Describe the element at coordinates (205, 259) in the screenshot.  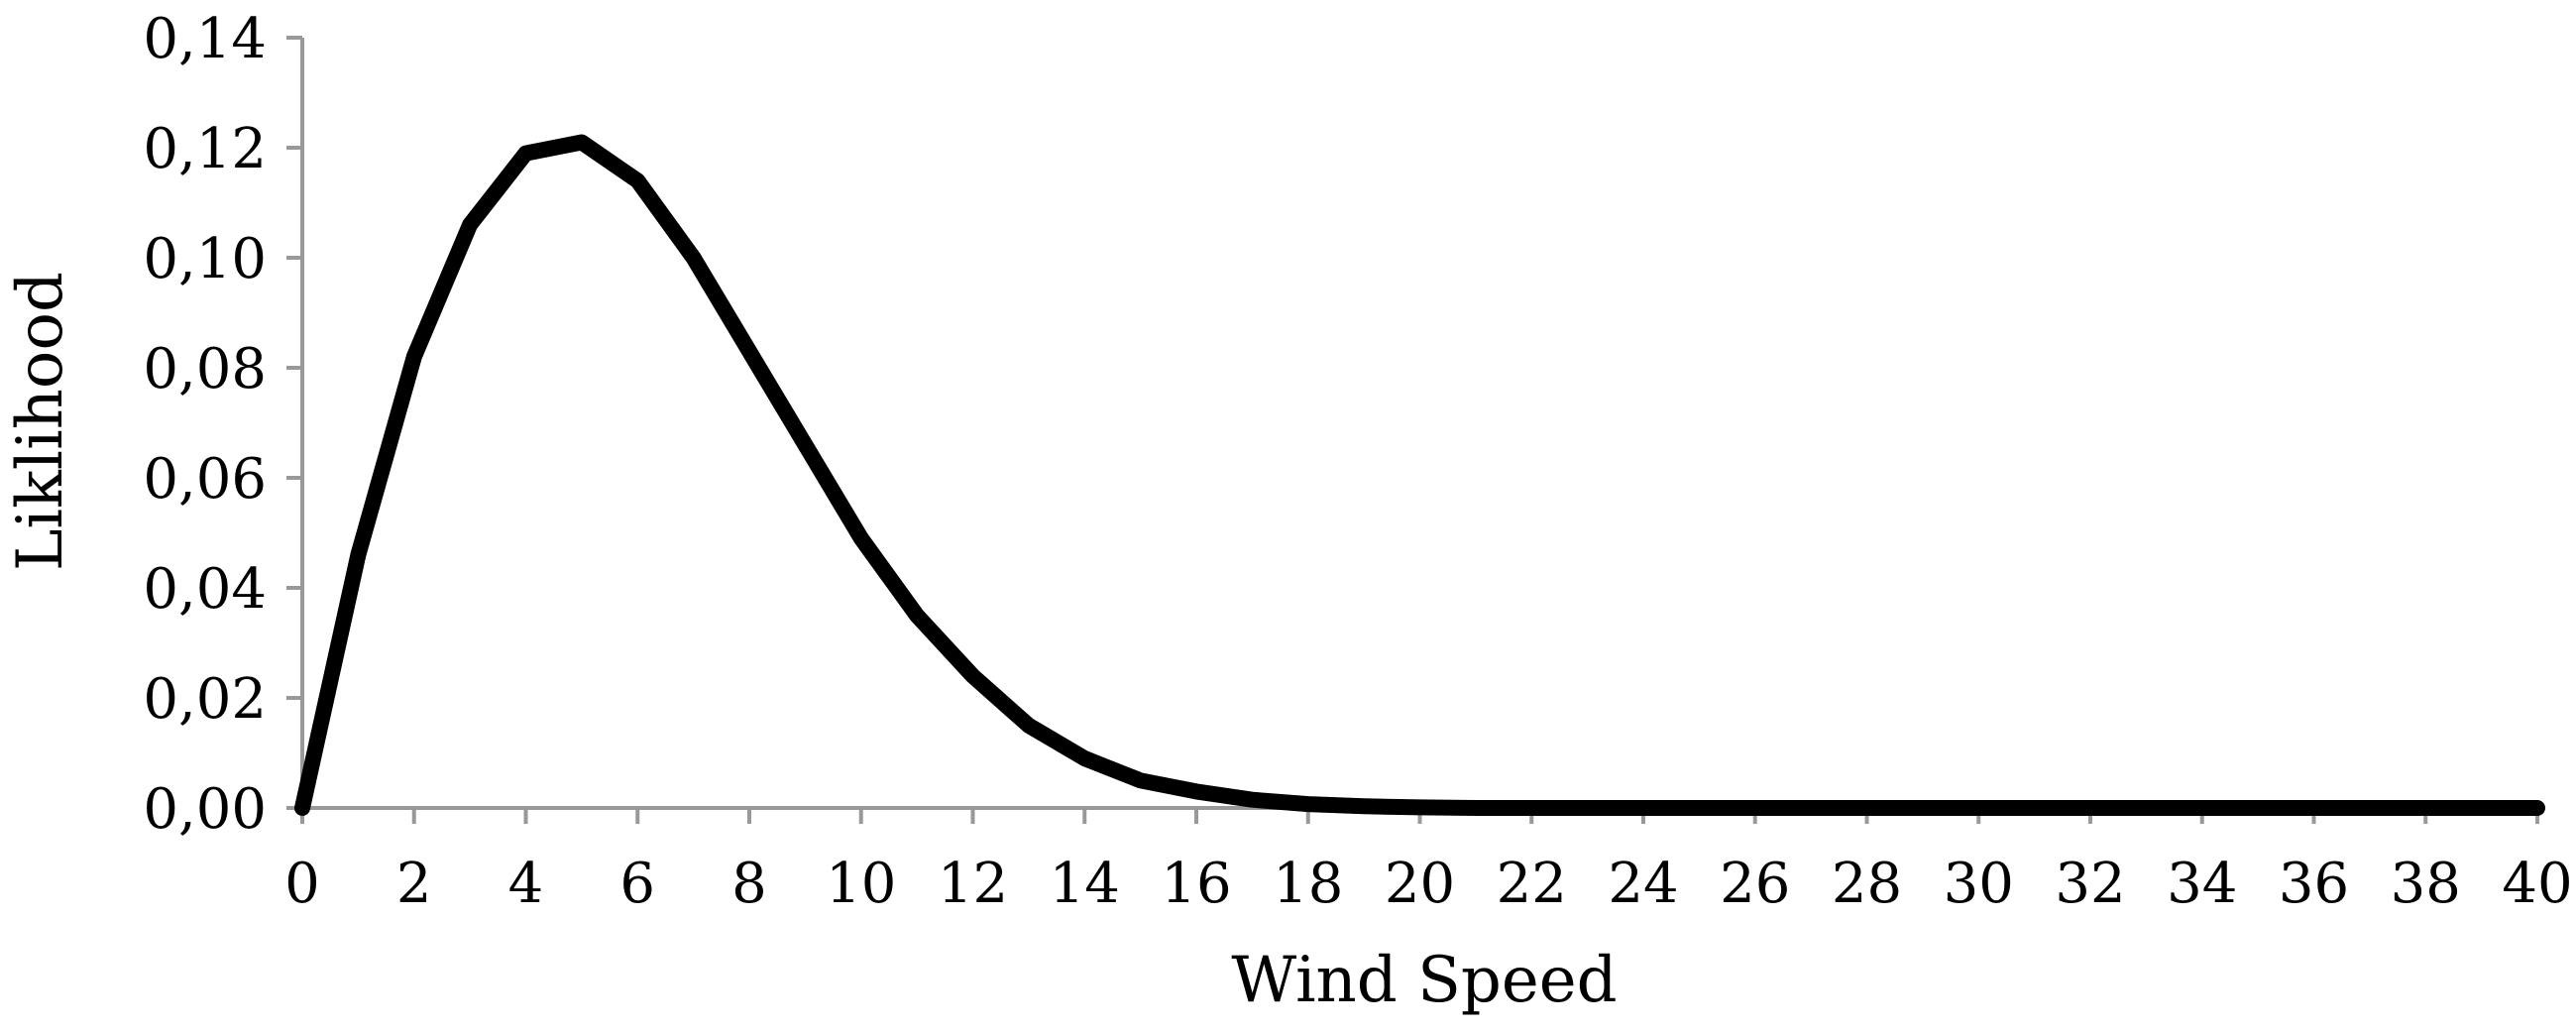
I see `y-tick-label: 0,10` at that location.